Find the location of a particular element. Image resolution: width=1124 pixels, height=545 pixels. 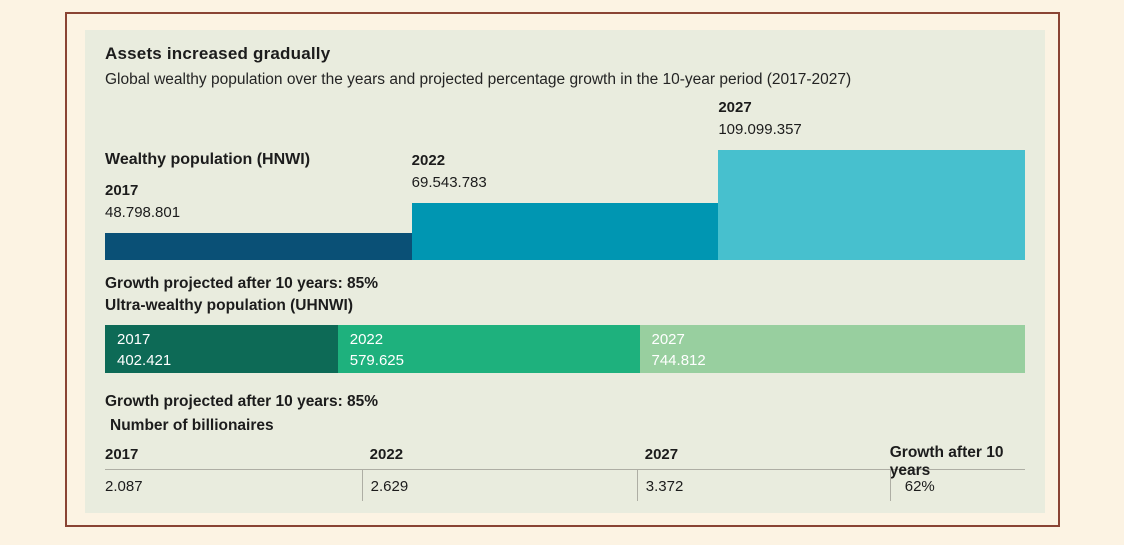

hnwi-year-label: 2017 is located at coordinates (122, 190).